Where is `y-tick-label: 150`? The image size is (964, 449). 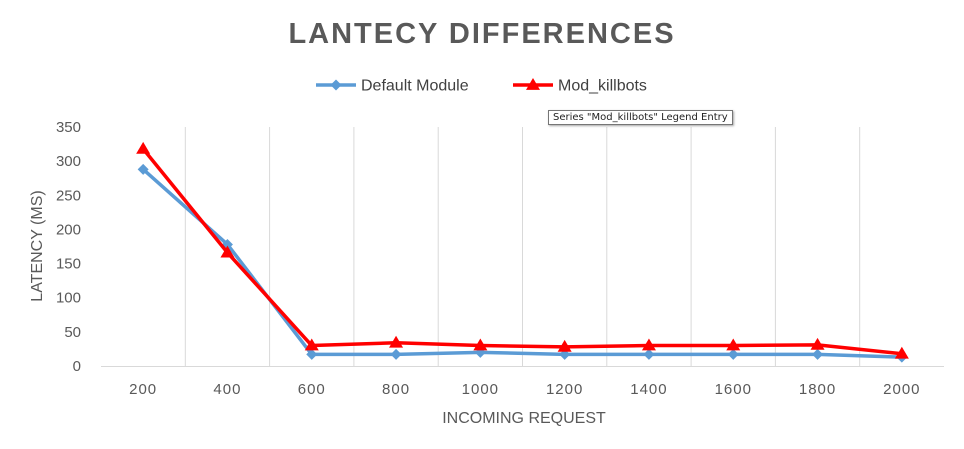 y-tick-label: 150 is located at coordinates (68, 264).